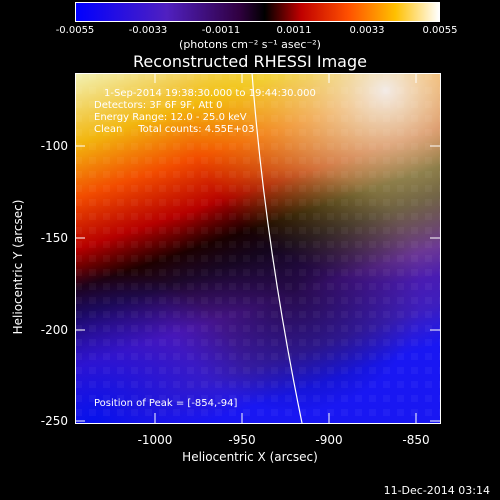 Image resolution: width=500 pixels, height=500 pixels. What do you see at coordinates (166, 403) in the screenshot?
I see `peak-position-label: Position of Peak = [-854,-94]` at bounding box center [166, 403].